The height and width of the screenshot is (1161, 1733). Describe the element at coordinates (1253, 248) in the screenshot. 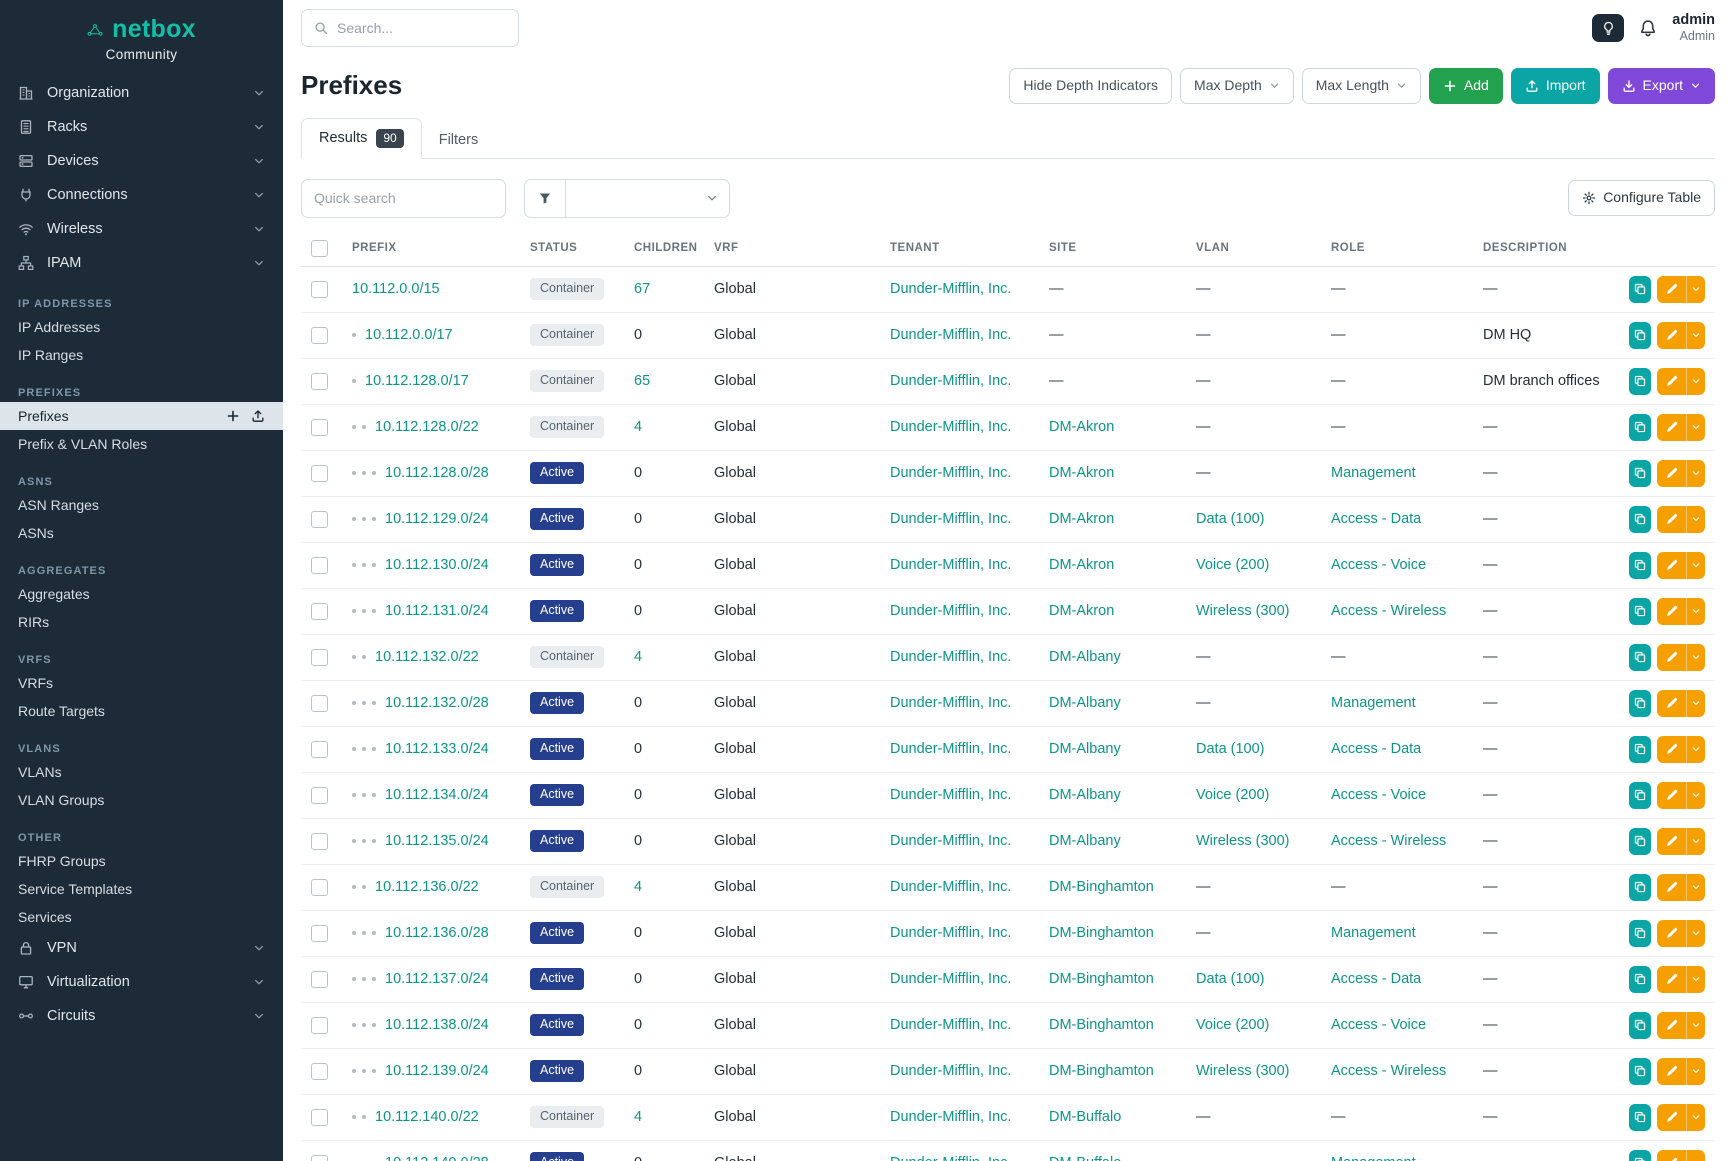

I see `column-header-vlan: VLAN` at that location.